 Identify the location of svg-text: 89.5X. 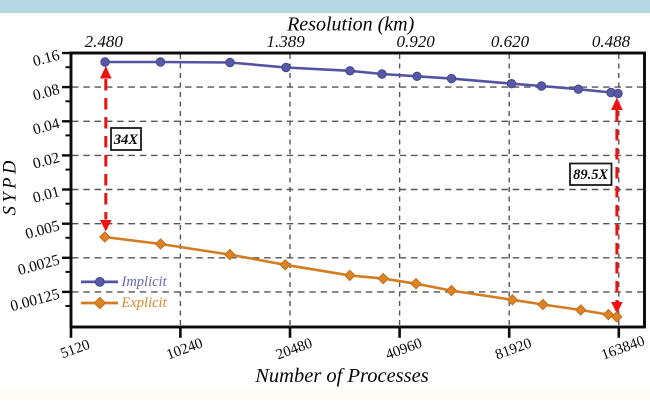
(590, 175).